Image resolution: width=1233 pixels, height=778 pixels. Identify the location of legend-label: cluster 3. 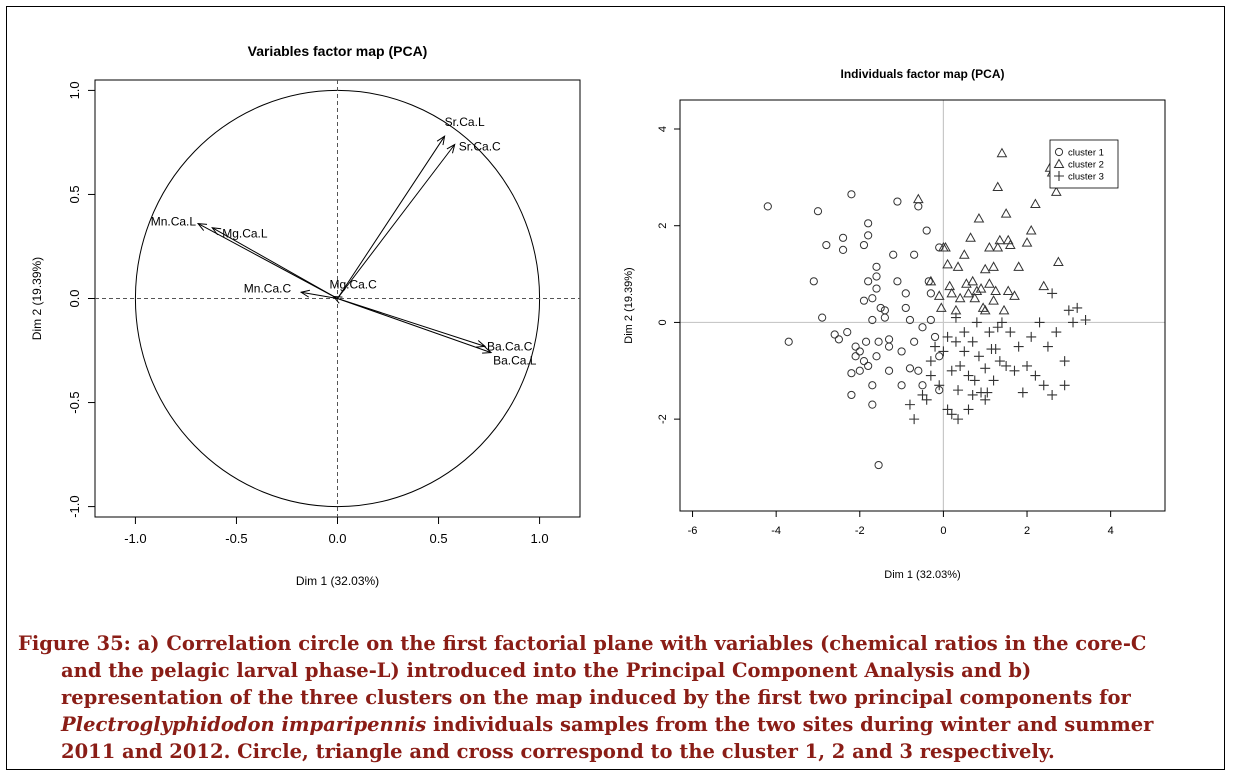
(1086, 177).